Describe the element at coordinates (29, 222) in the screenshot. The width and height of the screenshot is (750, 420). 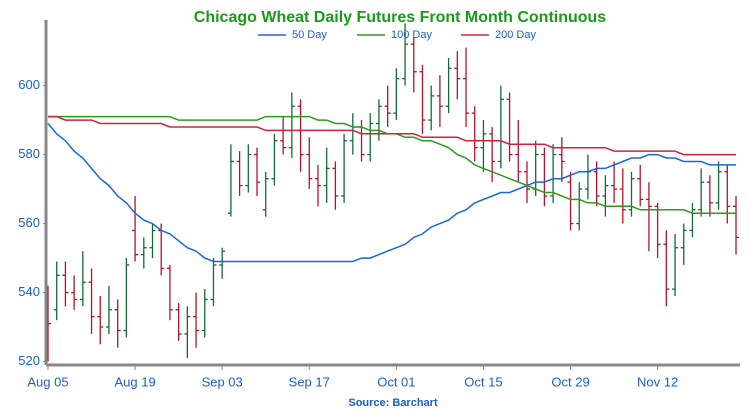
I see `y-tick-label: 560` at that location.